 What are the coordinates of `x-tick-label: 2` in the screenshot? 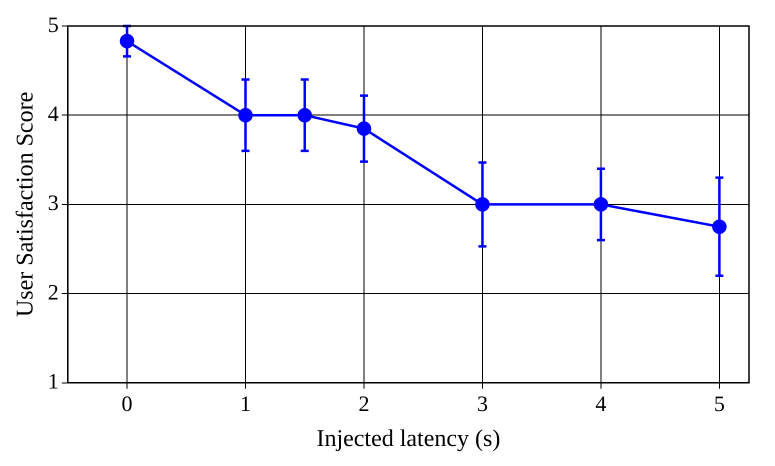 It's located at (364, 403).